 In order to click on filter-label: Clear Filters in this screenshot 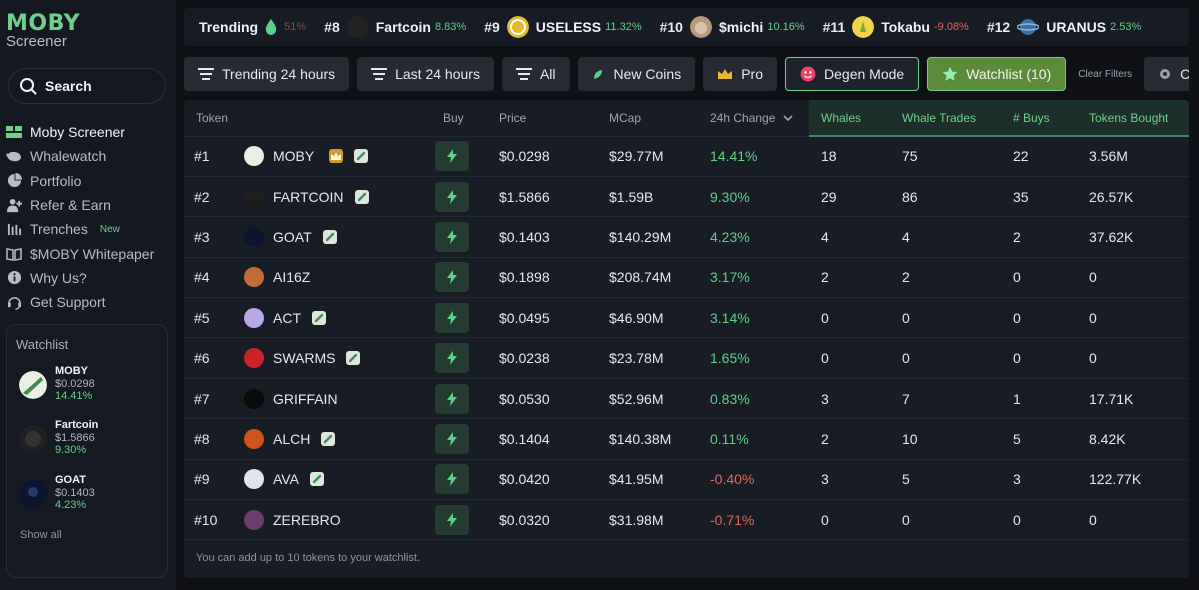, I will do `click(1105, 74)`.